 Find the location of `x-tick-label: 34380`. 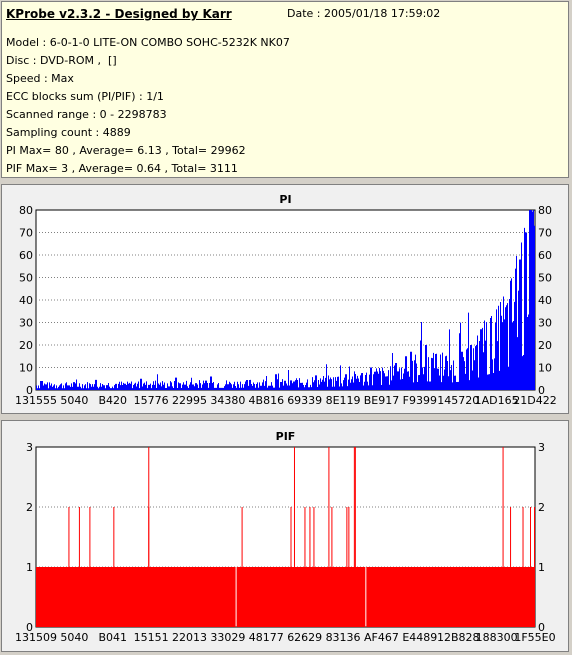

x-tick-label: 34380 is located at coordinates (227, 400).